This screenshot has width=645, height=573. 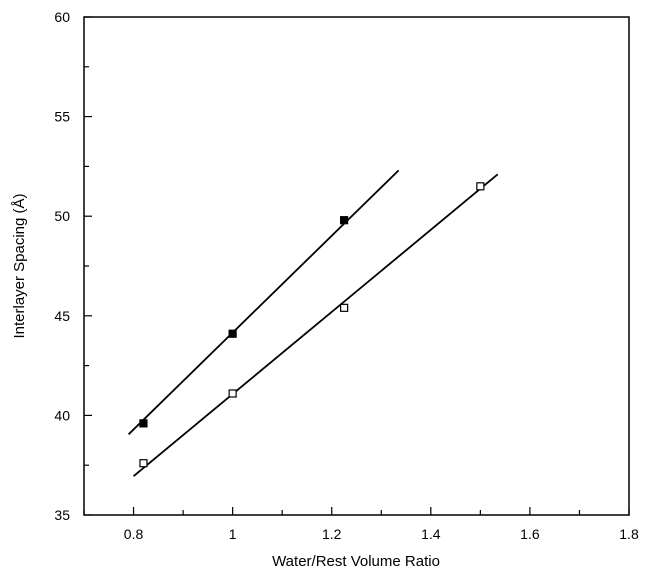 What do you see at coordinates (62, 216) in the screenshot?
I see `y-tick-label: 50` at bounding box center [62, 216].